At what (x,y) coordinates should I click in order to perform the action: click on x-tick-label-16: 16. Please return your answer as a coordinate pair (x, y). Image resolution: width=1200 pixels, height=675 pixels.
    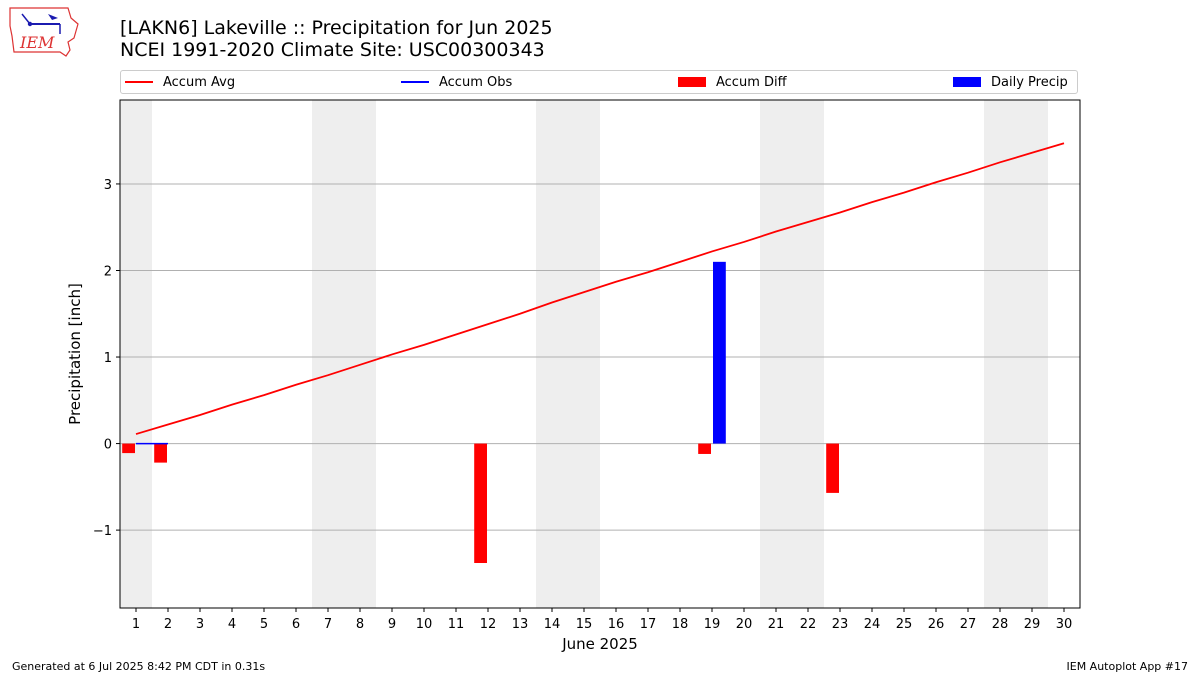
    Looking at the image, I should click on (616, 624).